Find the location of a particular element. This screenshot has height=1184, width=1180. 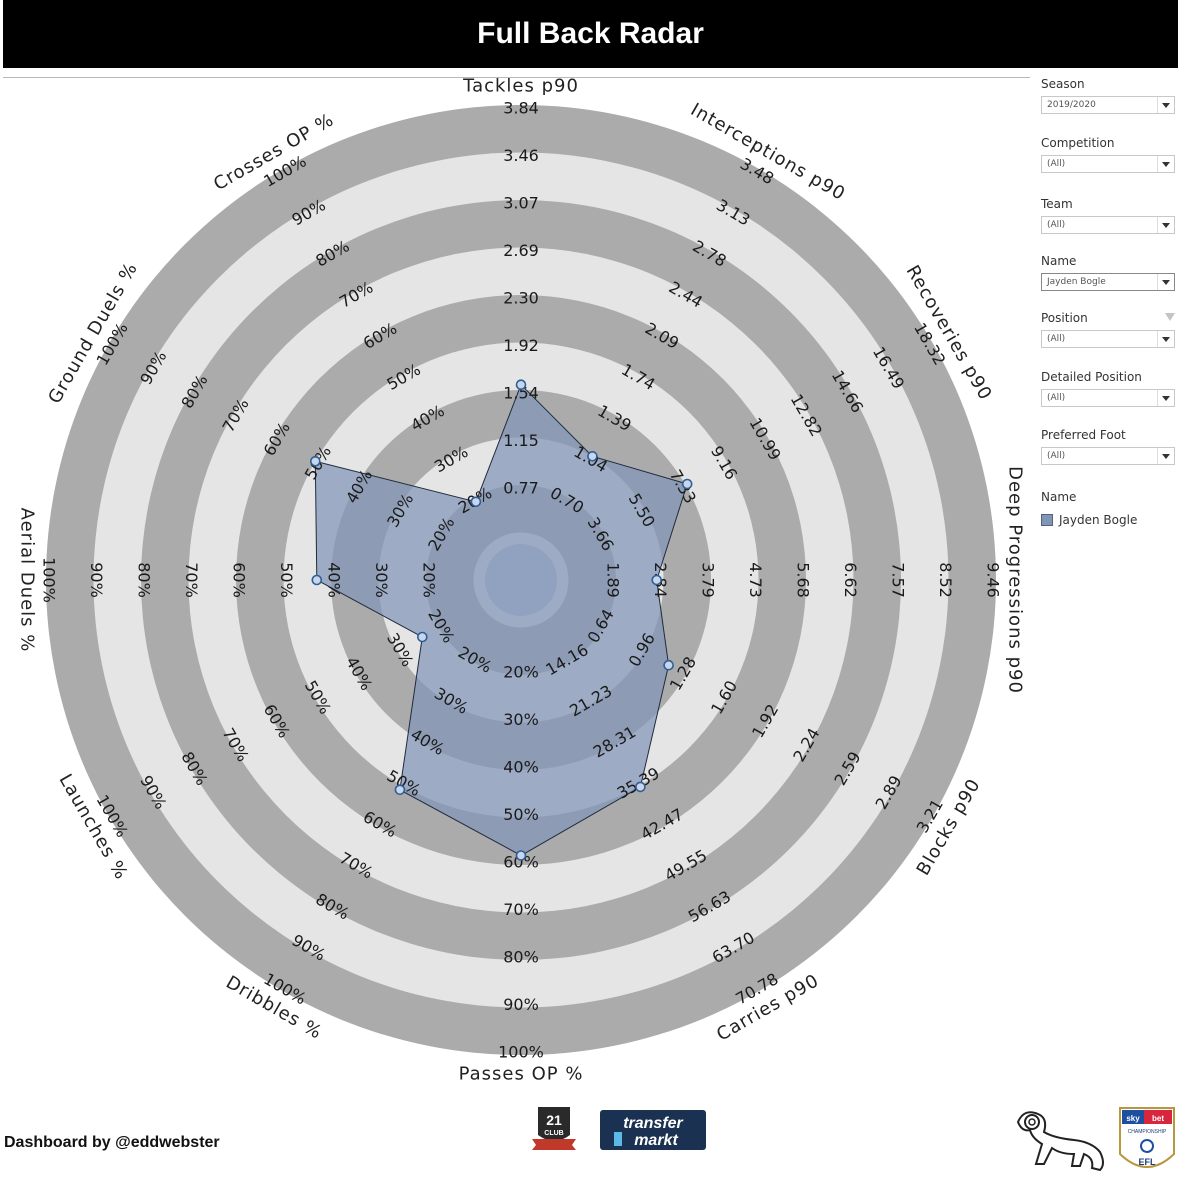

svg-text: CHAMPIONSHIP is located at coordinates (1147, 1132).